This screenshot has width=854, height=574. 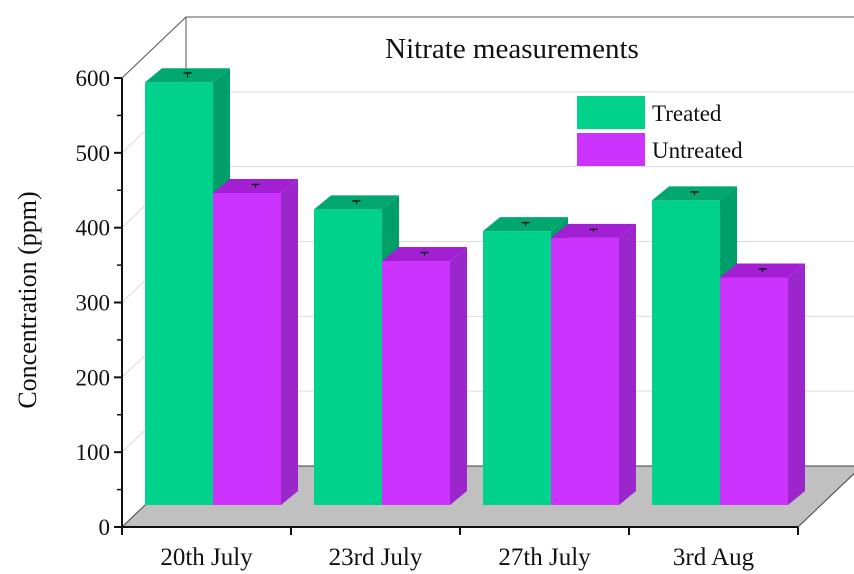 I want to click on legend: Treated Untreated, so click(x=660, y=131).